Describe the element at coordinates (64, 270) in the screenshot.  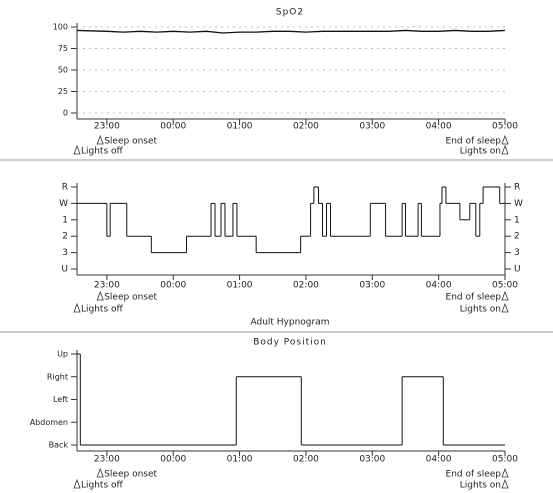
I see `y-tick-label: U` at that location.